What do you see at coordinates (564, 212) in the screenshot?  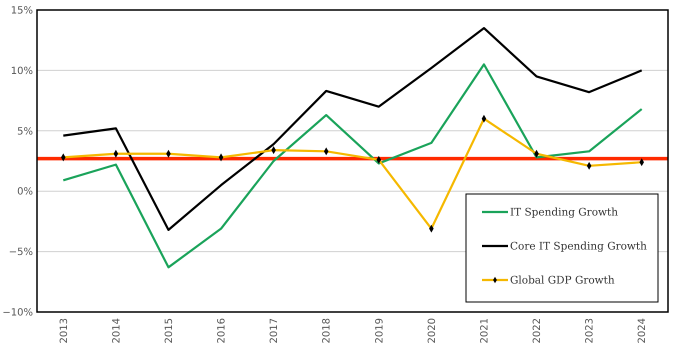 I see `legend-label: IT Spending Growth` at bounding box center [564, 212].